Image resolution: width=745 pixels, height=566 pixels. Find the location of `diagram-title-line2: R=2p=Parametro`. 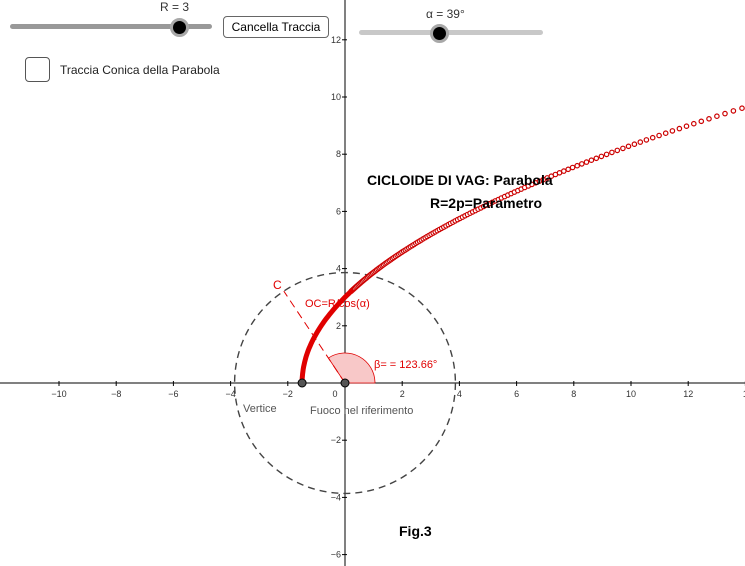

diagram-title-line2: R=2p=Parametro is located at coordinates (486, 203).